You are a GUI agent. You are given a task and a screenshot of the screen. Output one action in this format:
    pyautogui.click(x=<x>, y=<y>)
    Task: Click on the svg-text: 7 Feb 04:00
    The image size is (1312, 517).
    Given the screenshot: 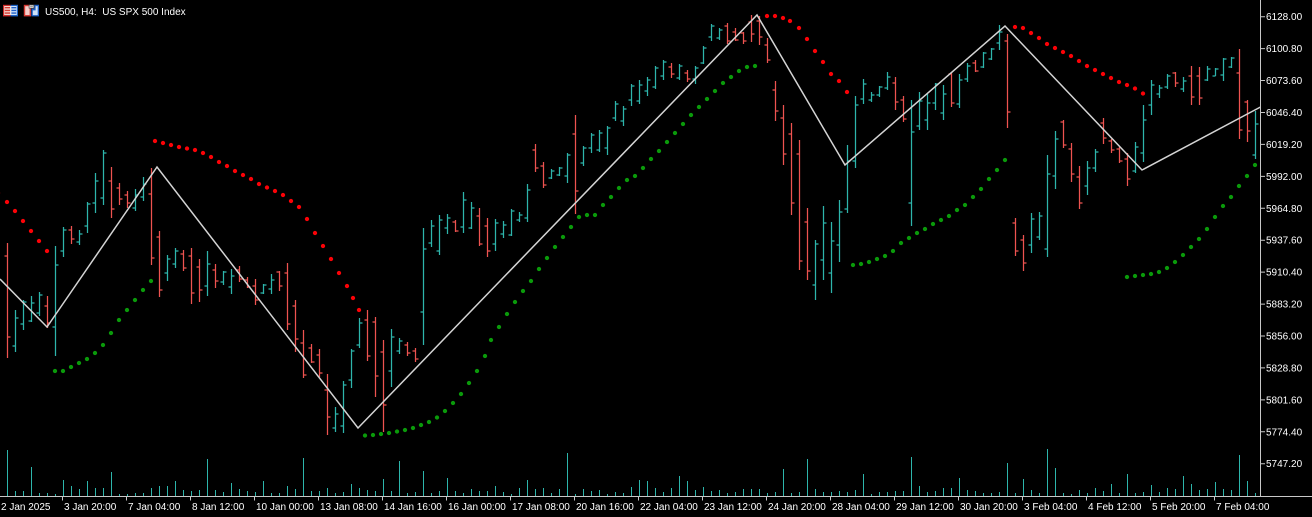 What is the action you would take?
    pyautogui.click(x=1243, y=507)
    